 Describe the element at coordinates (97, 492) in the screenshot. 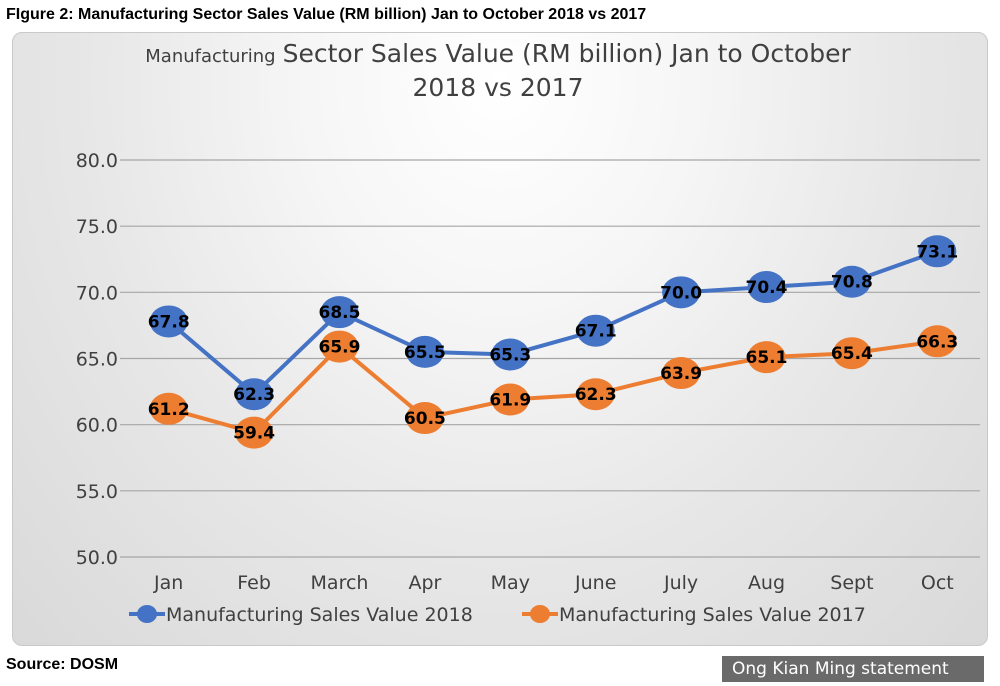

I see `y-tick-label: 55.0` at that location.